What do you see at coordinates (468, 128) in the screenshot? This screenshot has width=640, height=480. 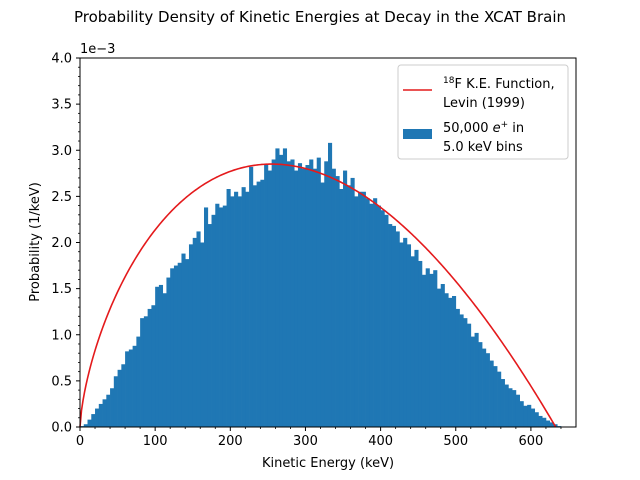 I see `legend-hist-label-prefix: 50,000` at bounding box center [468, 128].